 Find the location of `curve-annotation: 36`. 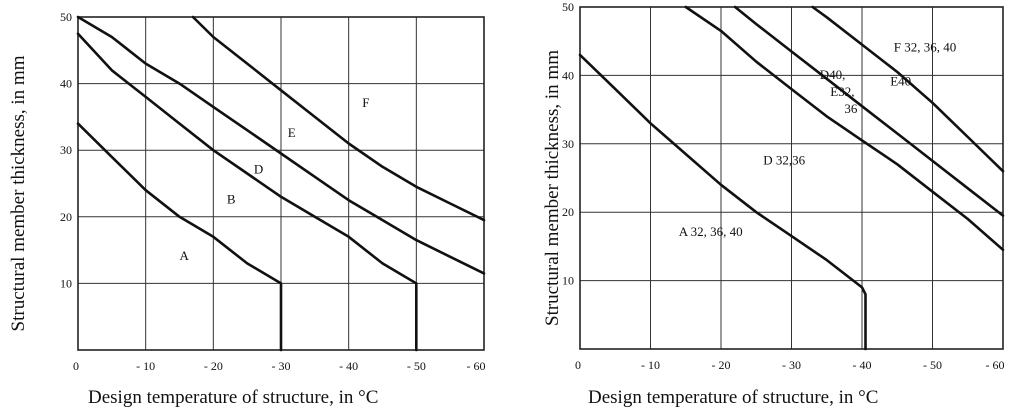

curve-annotation: 36 is located at coordinates (851, 108).